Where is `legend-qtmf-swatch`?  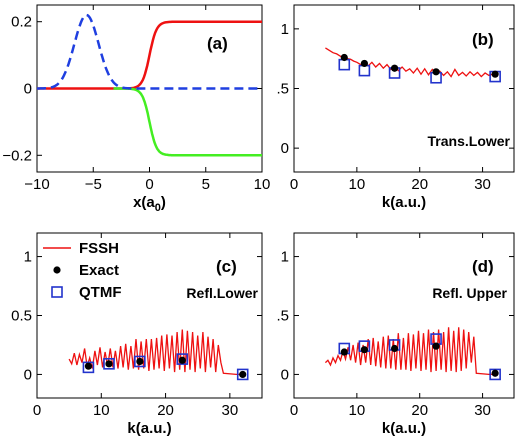
legend-qtmf-swatch is located at coordinates (57, 292).